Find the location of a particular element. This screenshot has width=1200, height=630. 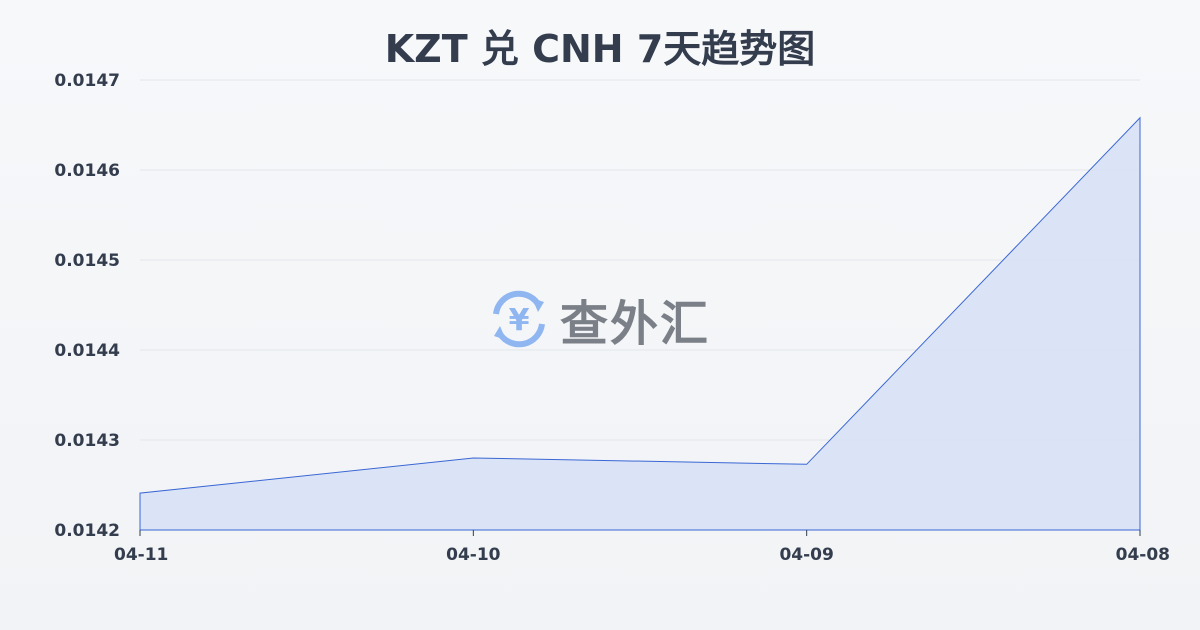

yen-exchange-icon: ¥ is located at coordinates (519, 319).